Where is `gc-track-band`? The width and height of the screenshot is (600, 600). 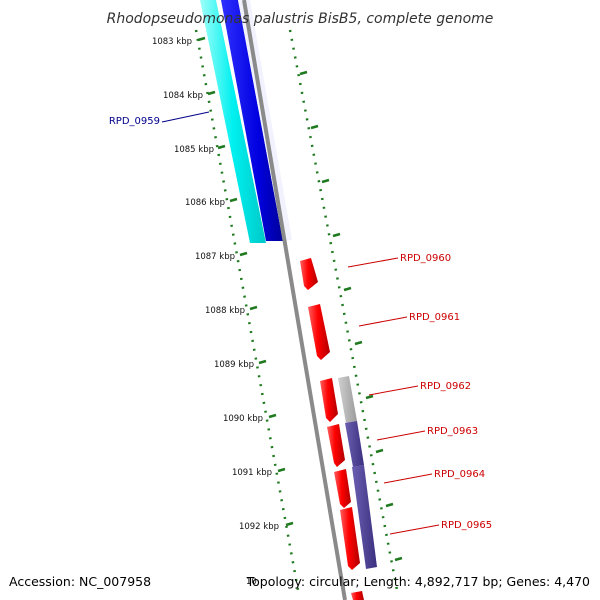 gc-track-band is located at coordinates (233, 121).